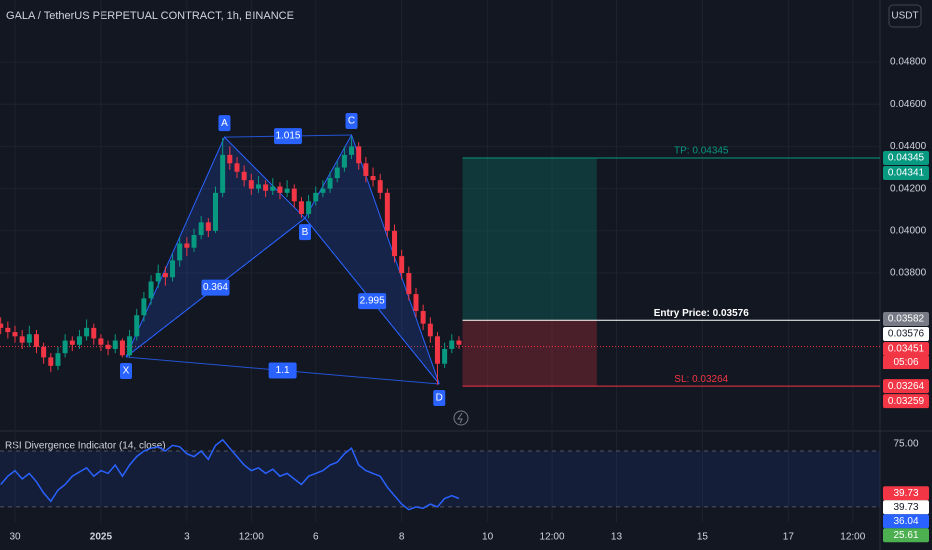 This screenshot has width=932, height=550. I want to click on pattern-point-box, so click(305, 232).